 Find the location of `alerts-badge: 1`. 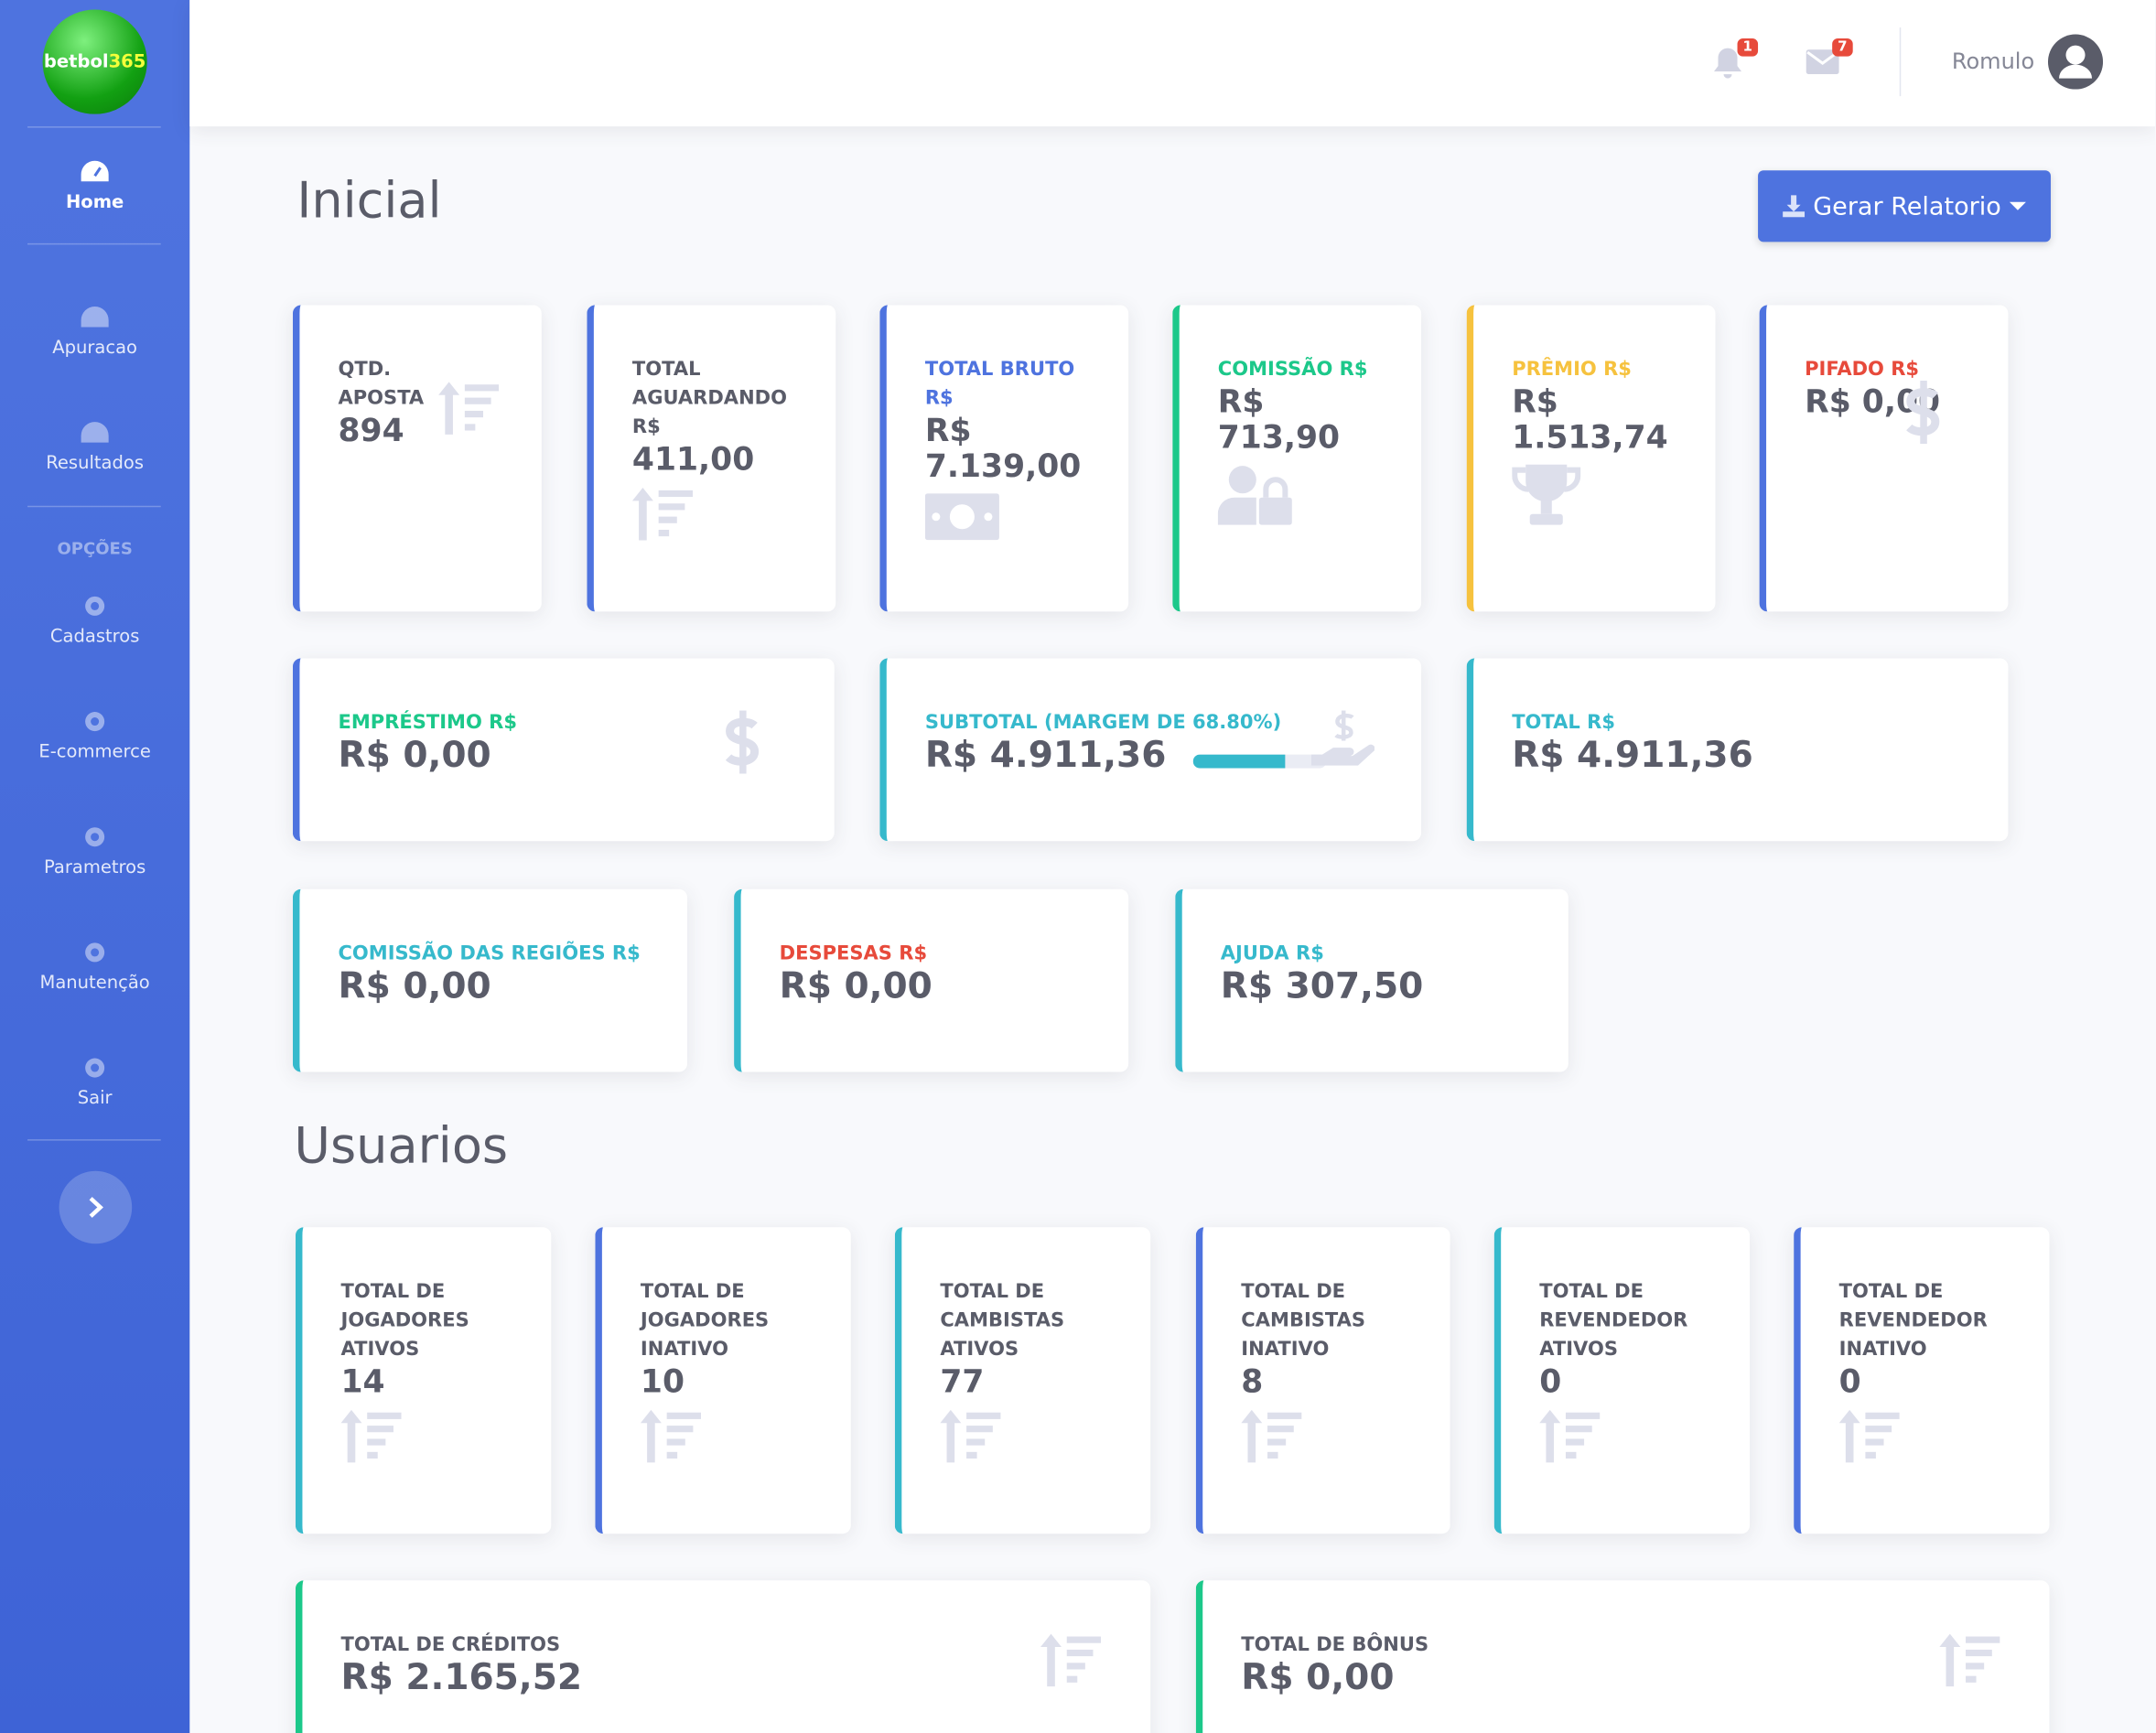

alerts-badge: 1 is located at coordinates (1748, 47).